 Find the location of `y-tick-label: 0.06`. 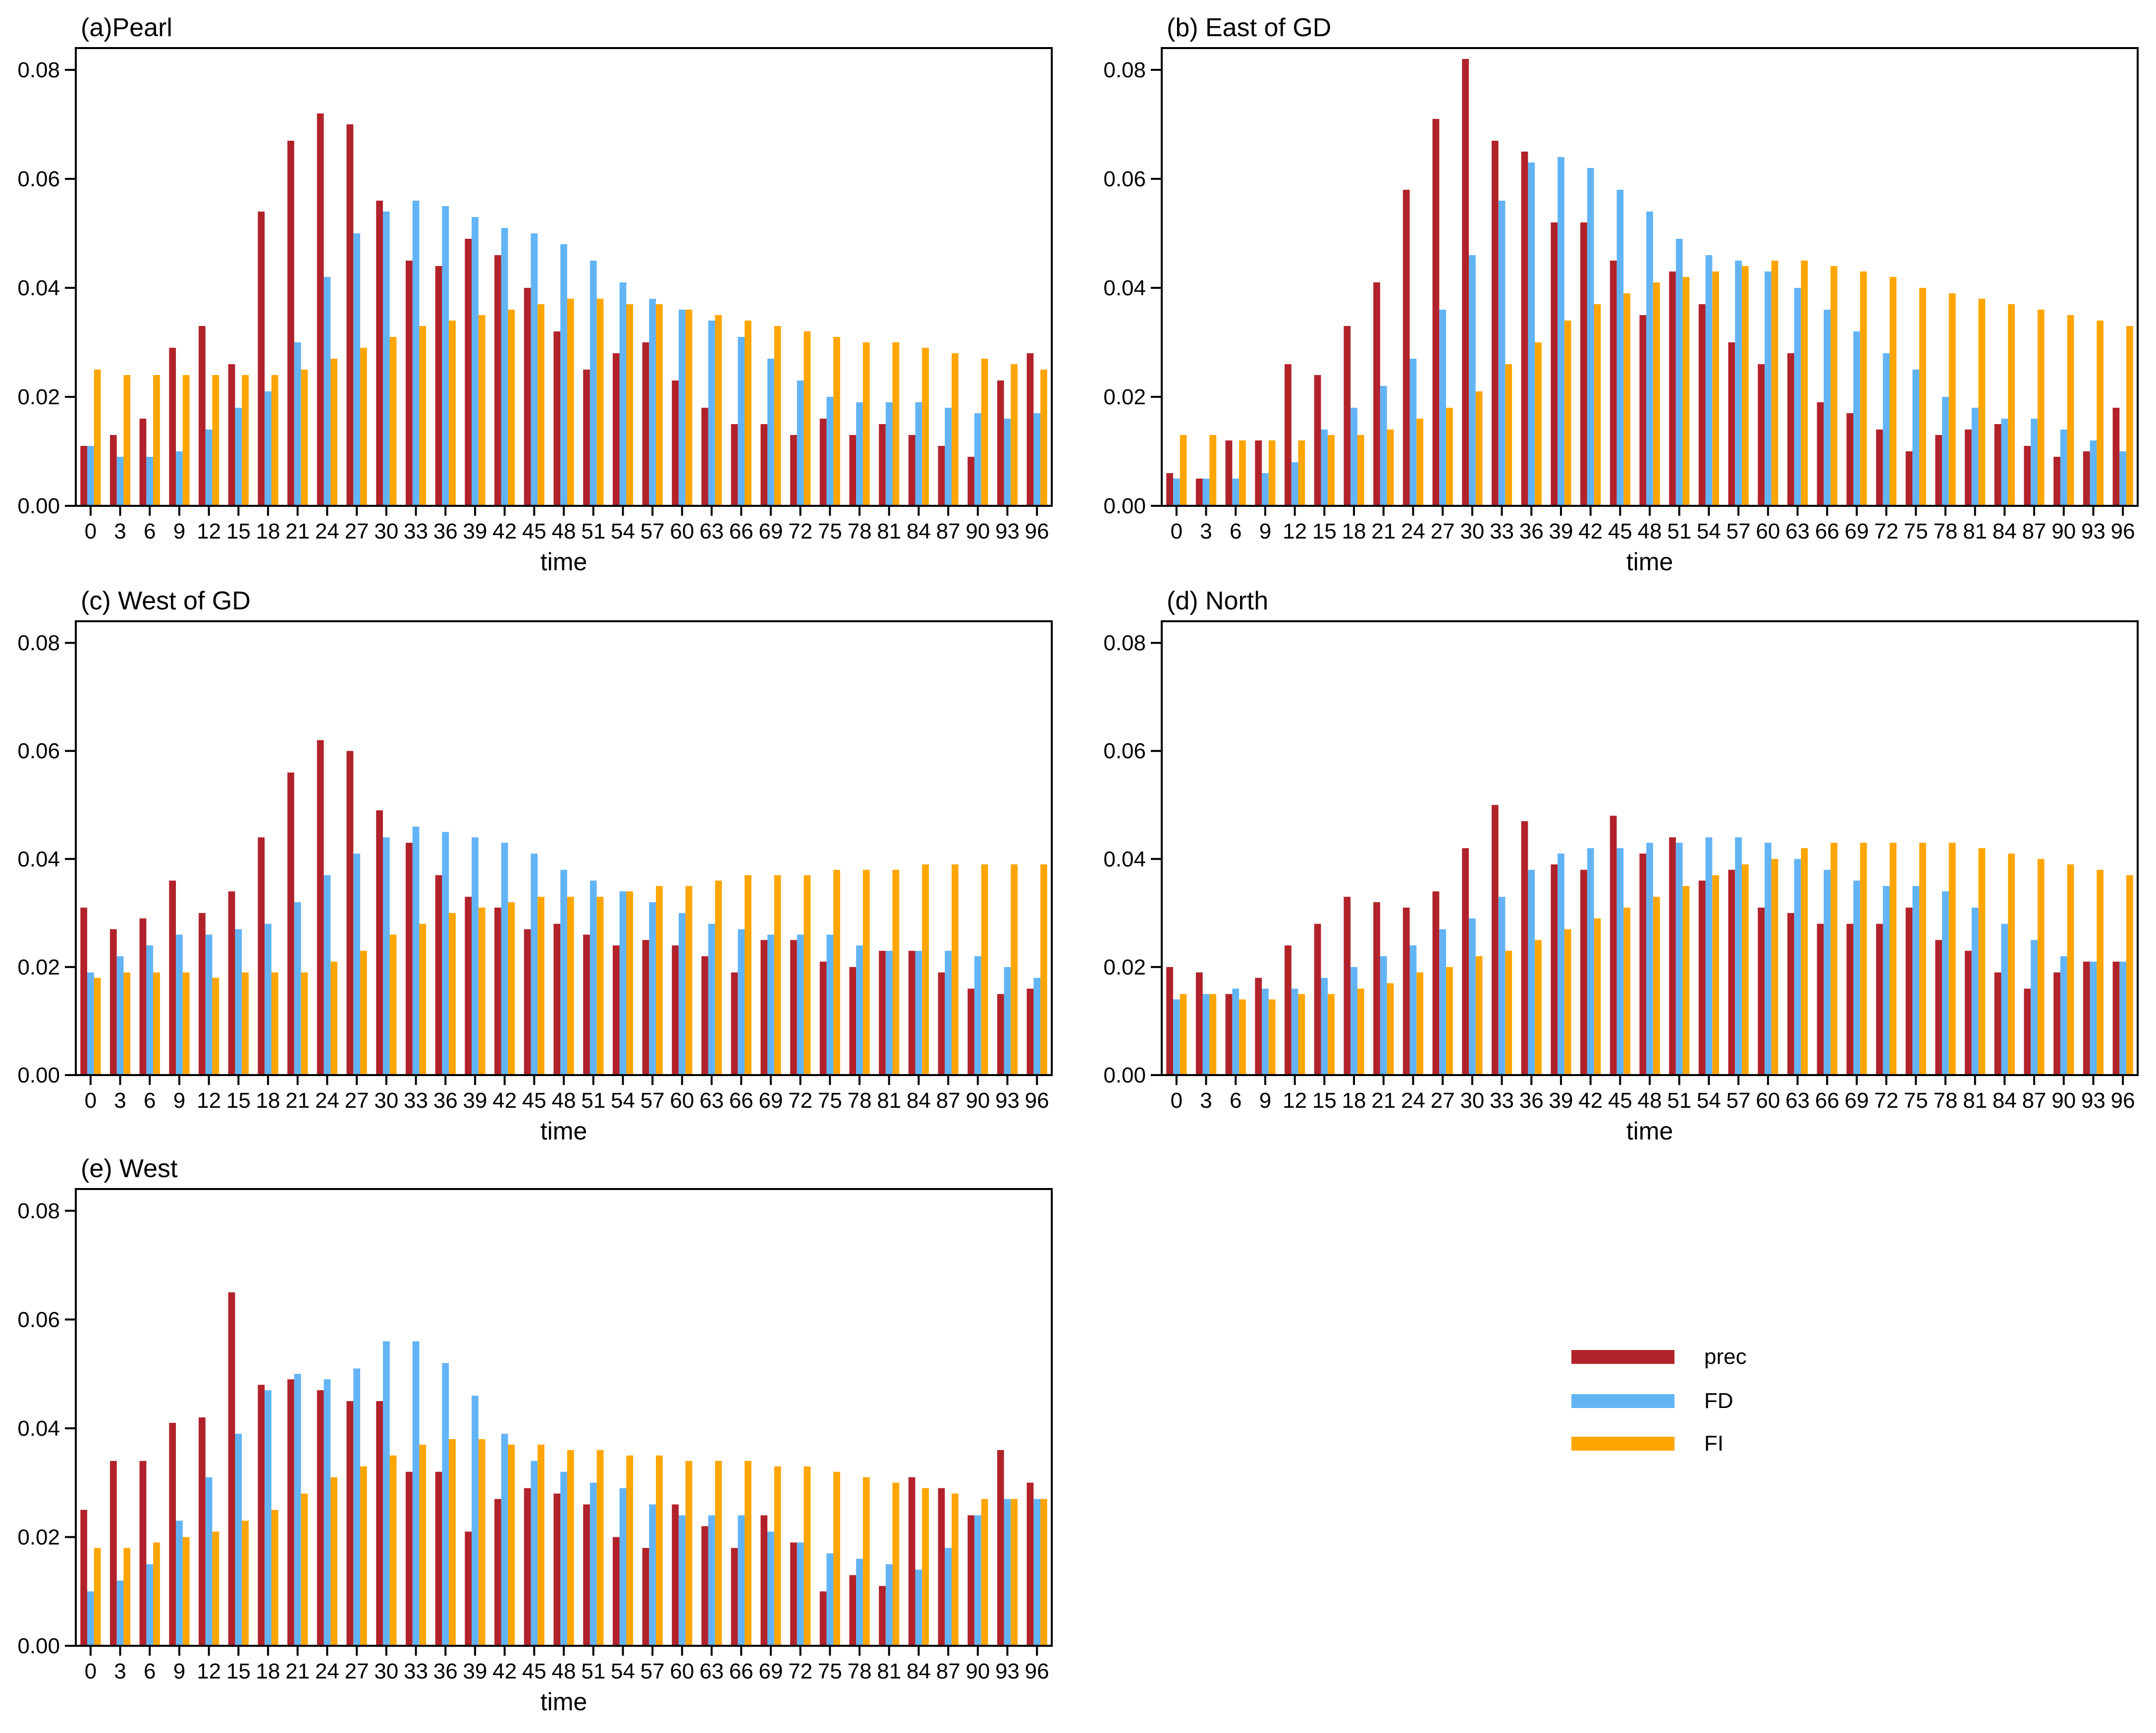

y-tick-label: 0.06 is located at coordinates (39, 179).